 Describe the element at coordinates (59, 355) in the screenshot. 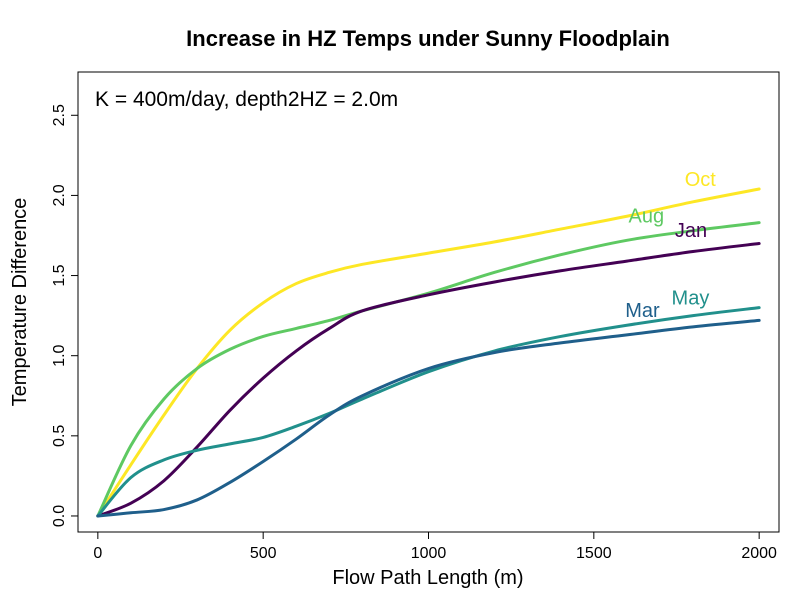

I see `y-tick-label: 1.0` at that location.